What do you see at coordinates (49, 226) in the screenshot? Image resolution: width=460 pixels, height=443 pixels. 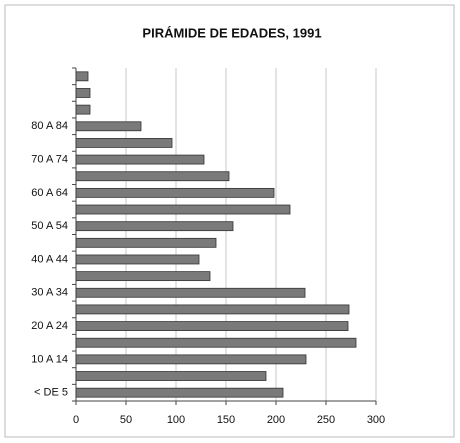 I see `y-tick-label: 50 A 54` at bounding box center [49, 226].